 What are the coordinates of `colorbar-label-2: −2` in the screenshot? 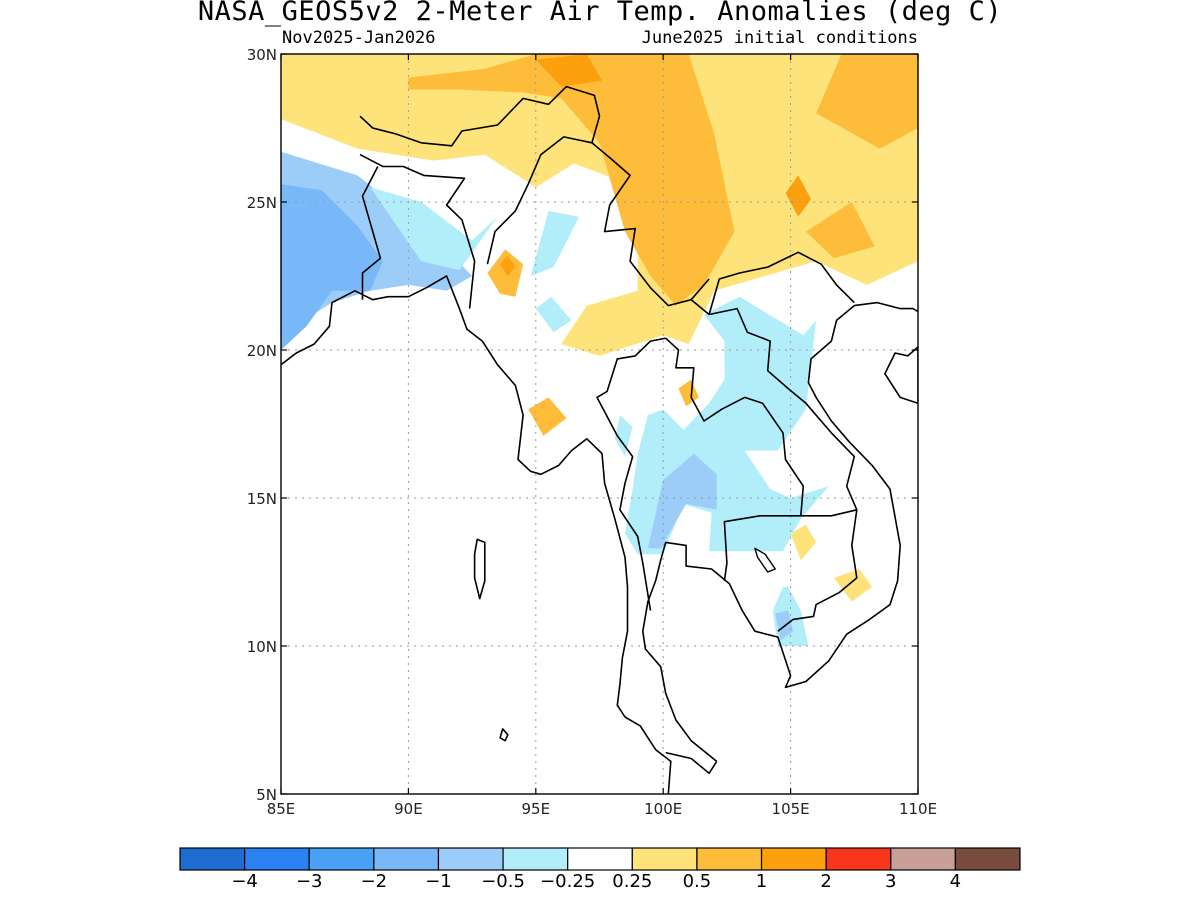 It's located at (374, 881).